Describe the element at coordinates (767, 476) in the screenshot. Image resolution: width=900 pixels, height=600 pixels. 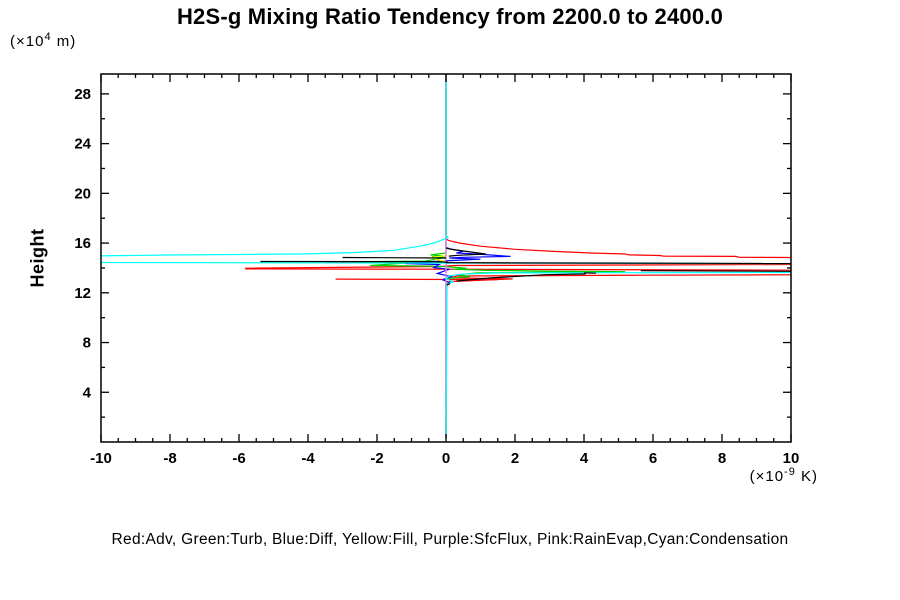
I see `x-unit-pre: (×10` at that location.